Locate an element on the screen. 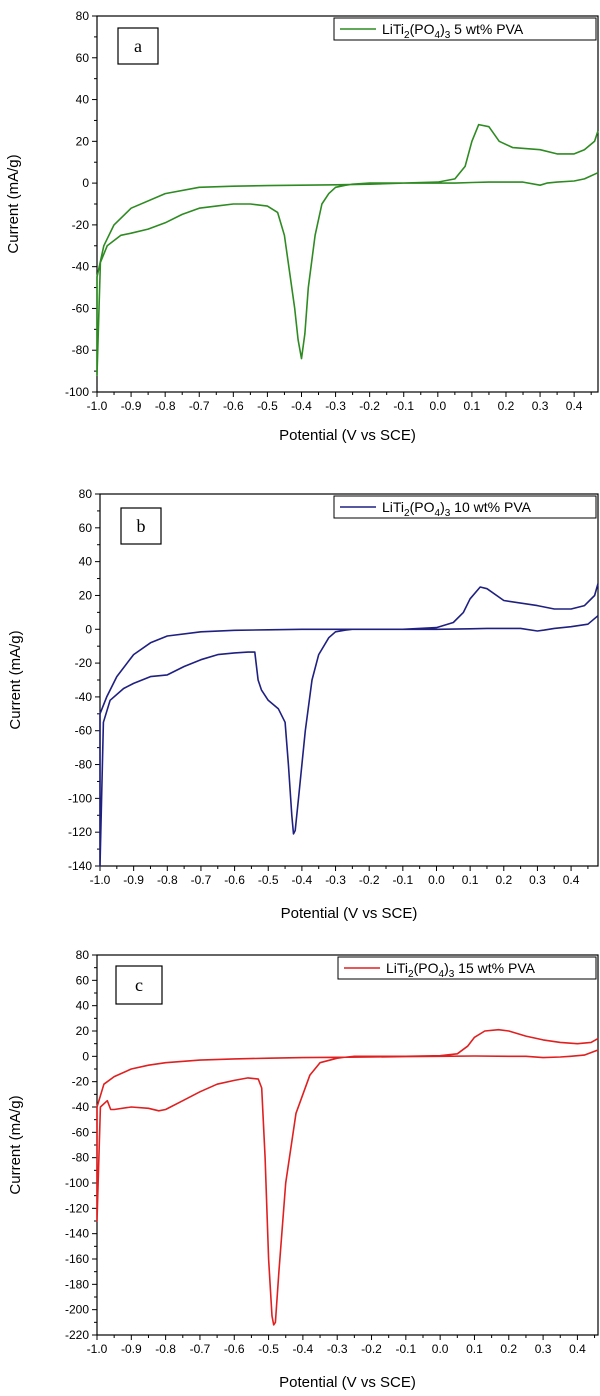  legend-base: LiTi is located at coordinates (397, 968).